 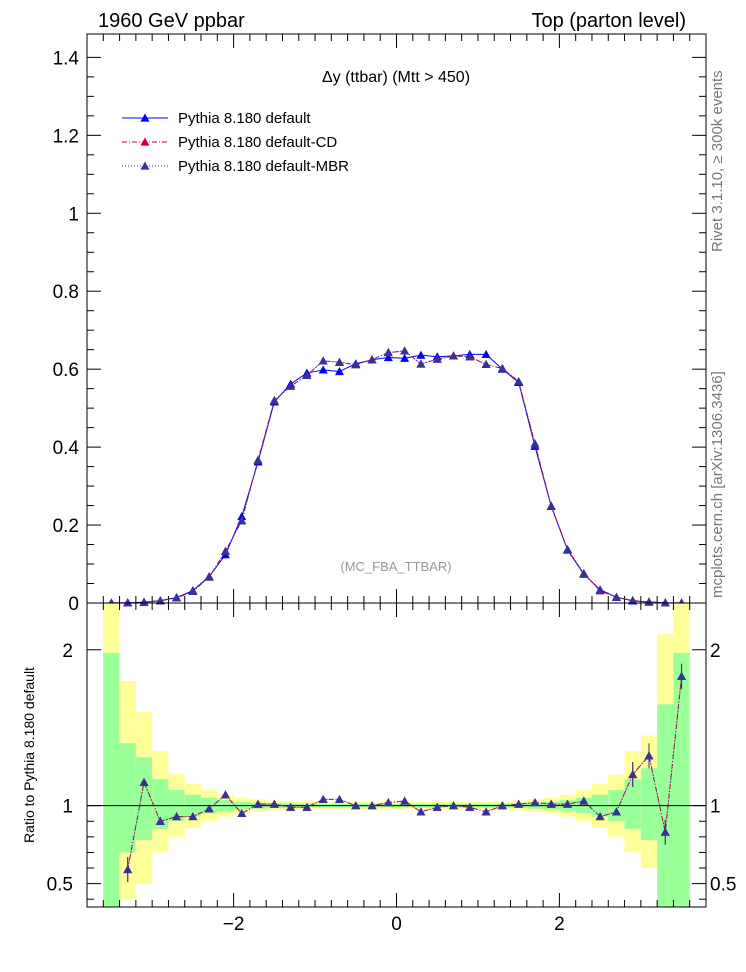 What do you see at coordinates (257, 142) in the screenshot?
I see `legend-label: Pythia 8.180 default-CD` at bounding box center [257, 142].